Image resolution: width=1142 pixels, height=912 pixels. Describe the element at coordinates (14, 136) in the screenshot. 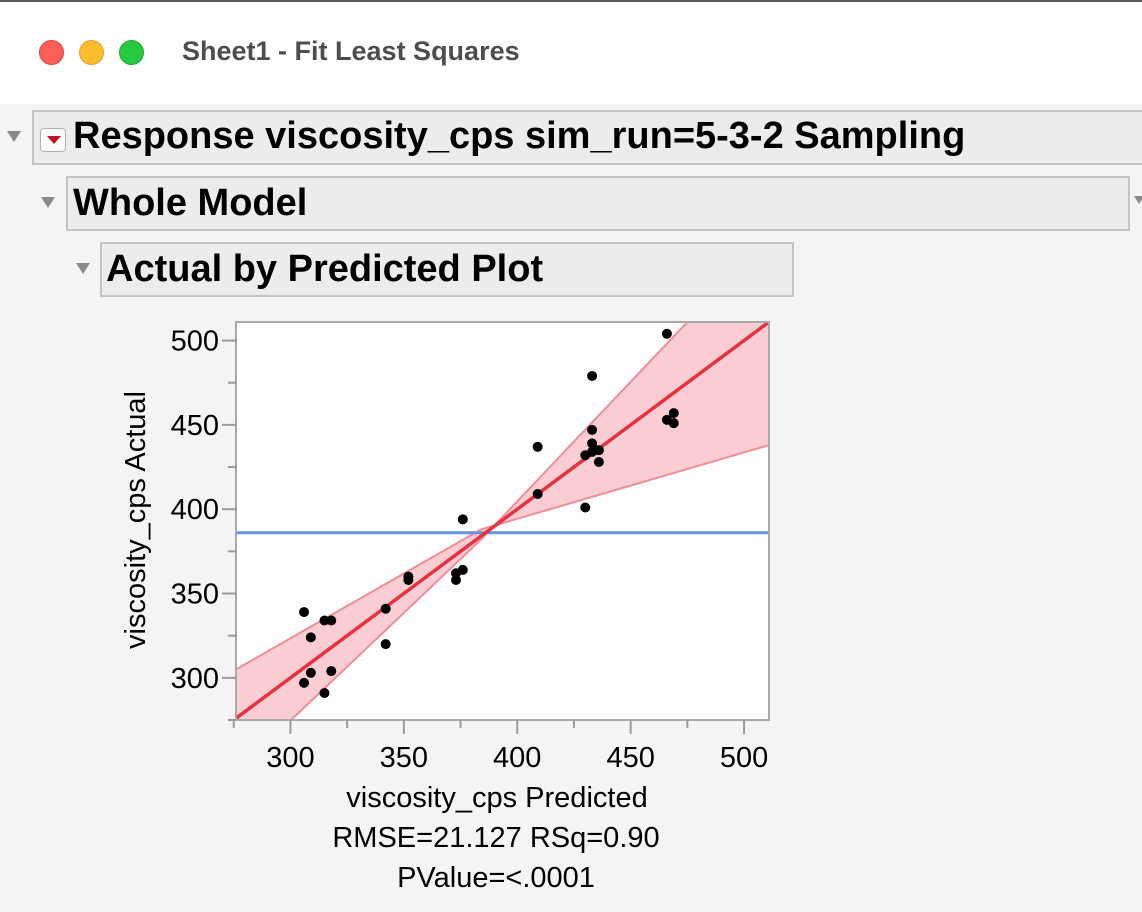

I see `disclosure-triangle-response` at that location.